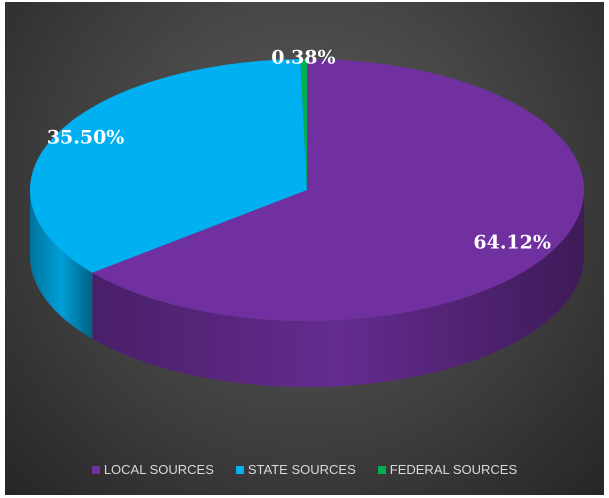 The image size is (609, 498). What do you see at coordinates (453, 469) in the screenshot?
I see `legend-label-federal: FEDERAL SOURCES` at bounding box center [453, 469].